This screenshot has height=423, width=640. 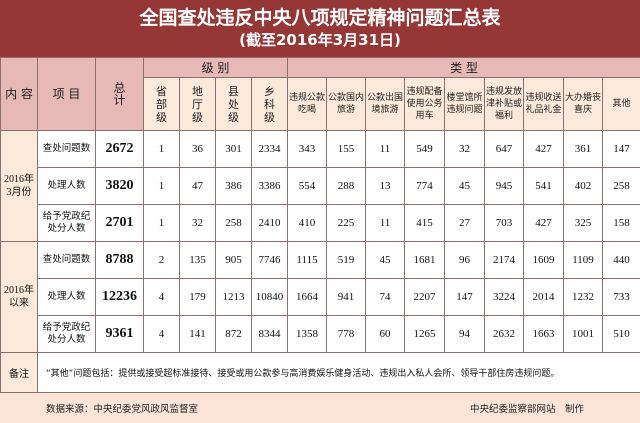 What do you see at coordinates (120, 334) in the screenshot?
I see `row-total: 9361` at bounding box center [120, 334].